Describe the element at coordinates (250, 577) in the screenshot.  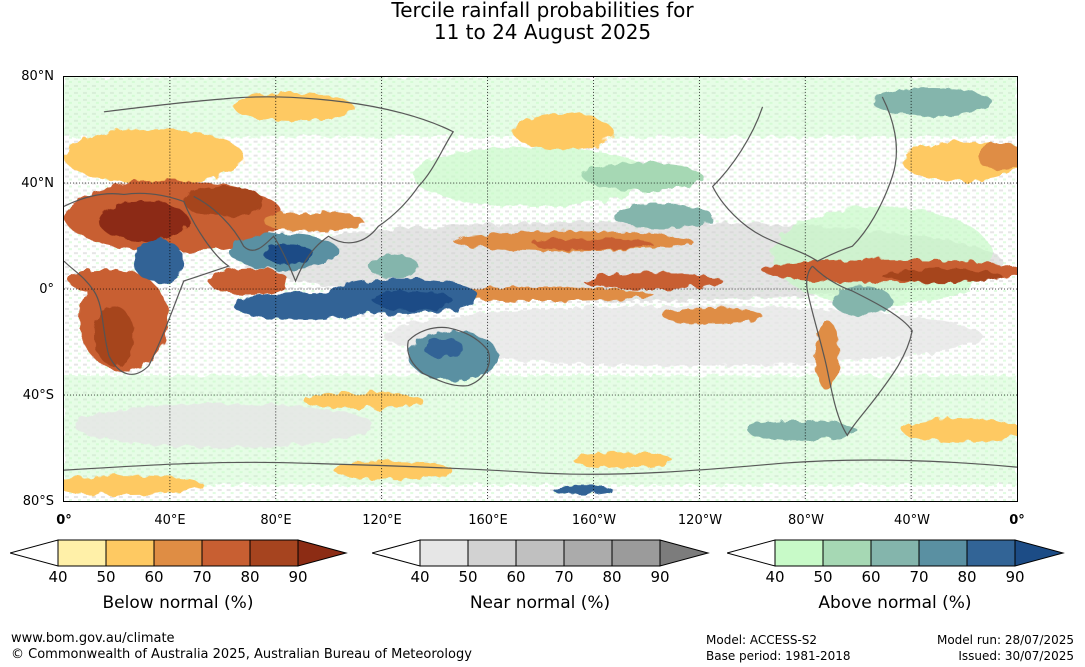
I see `legend-below-tick-80: 80` at that location.